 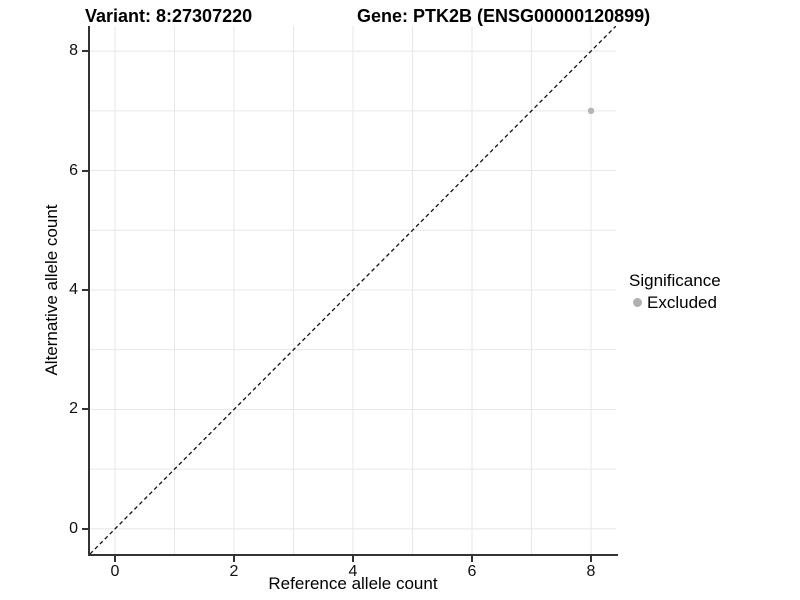 What do you see at coordinates (591, 111) in the screenshot?
I see `data-point` at bounding box center [591, 111].